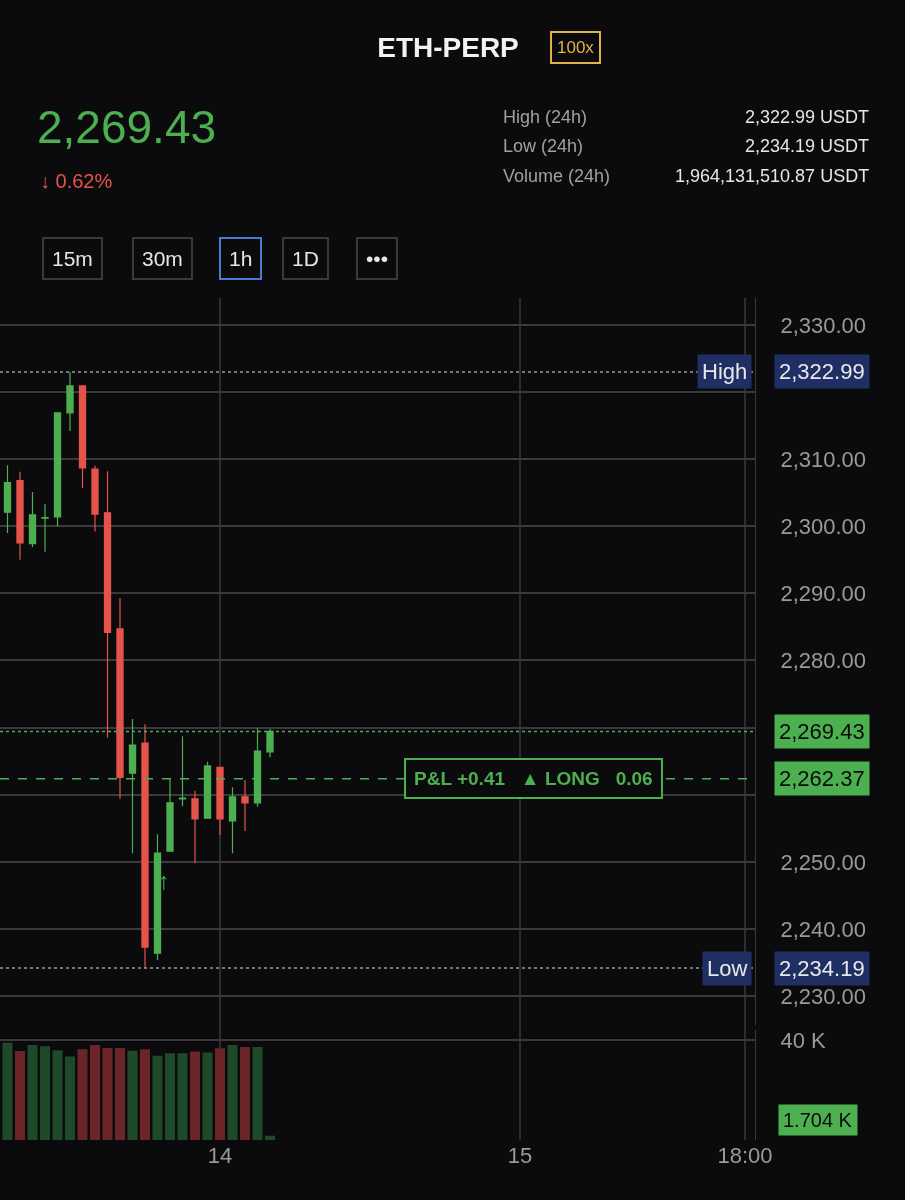 The width and height of the screenshot is (905, 1200). What do you see at coordinates (822, 371) in the screenshot?
I see `ref-line-label: 2,322.99` at bounding box center [822, 371].